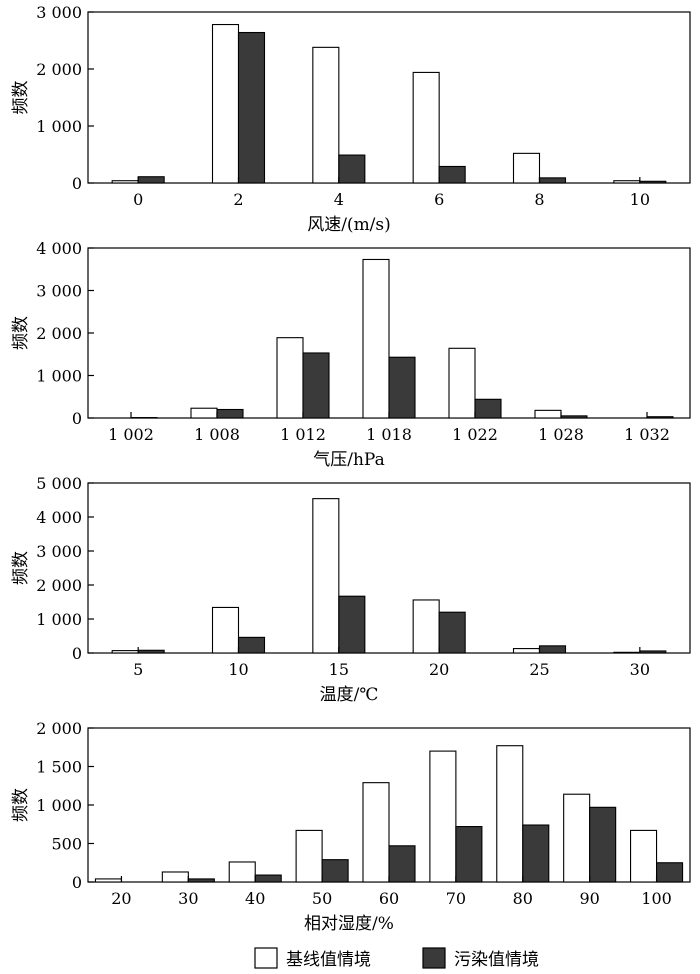 The height and width of the screenshot is (974, 700). Describe the element at coordinates (66, 844) in the screenshot. I see `y-tick-label: 500` at that location.